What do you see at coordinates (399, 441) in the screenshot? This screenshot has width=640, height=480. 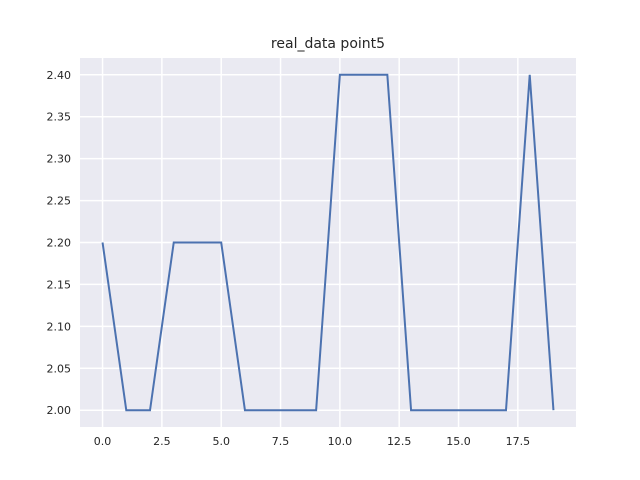 I see `x-tick-label: 12.5` at bounding box center [399, 441].